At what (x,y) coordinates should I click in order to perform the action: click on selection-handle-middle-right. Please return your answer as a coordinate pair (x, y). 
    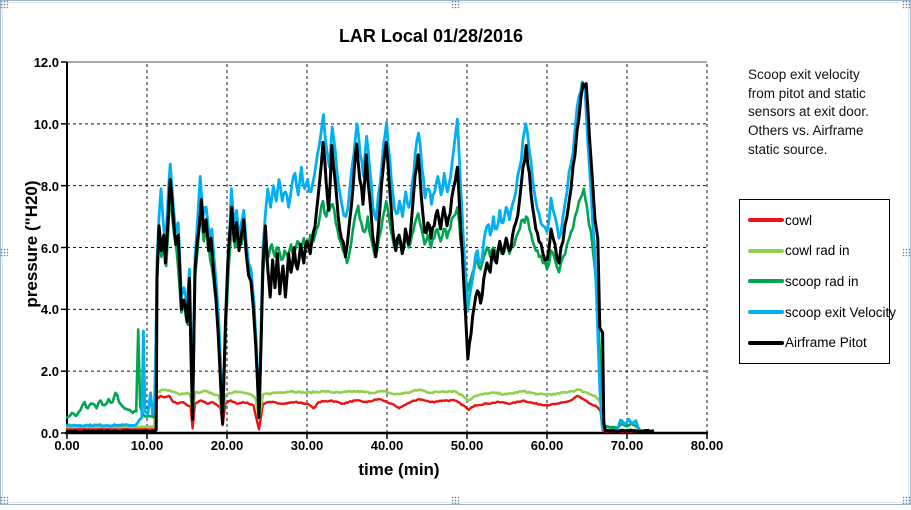
    Looking at the image, I should click on (906, 252).